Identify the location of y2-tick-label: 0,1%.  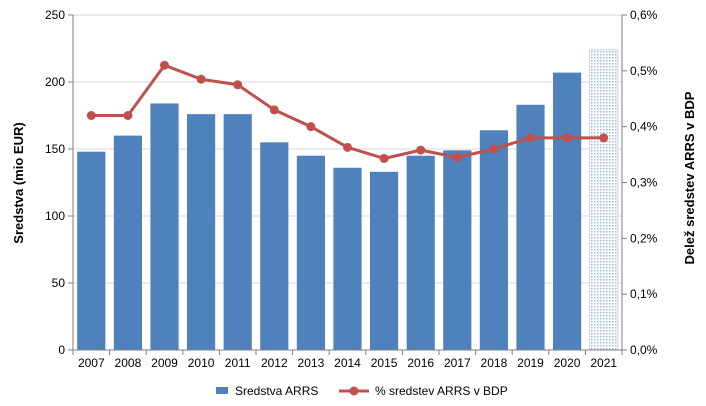
(644, 294).